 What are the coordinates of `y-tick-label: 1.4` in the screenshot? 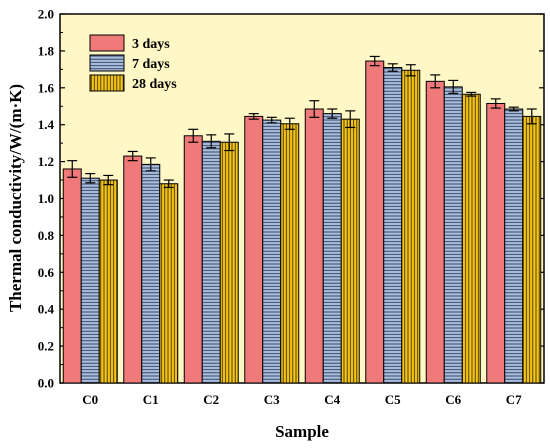 It's located at (46, 124).